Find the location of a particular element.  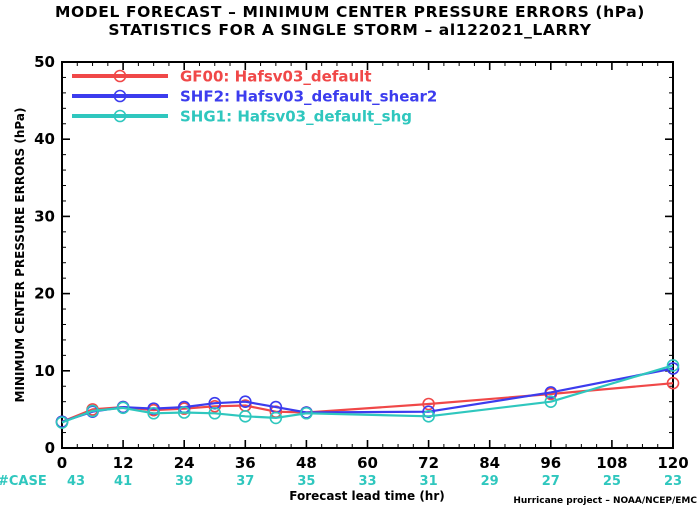

case-count: 39 is located at coordinates (184, 481).